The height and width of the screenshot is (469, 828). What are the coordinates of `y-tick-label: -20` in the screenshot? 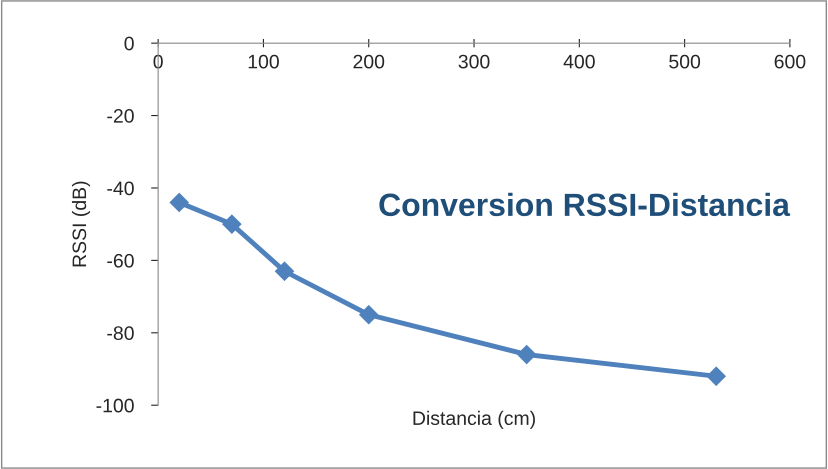 It's located at (120, 116).